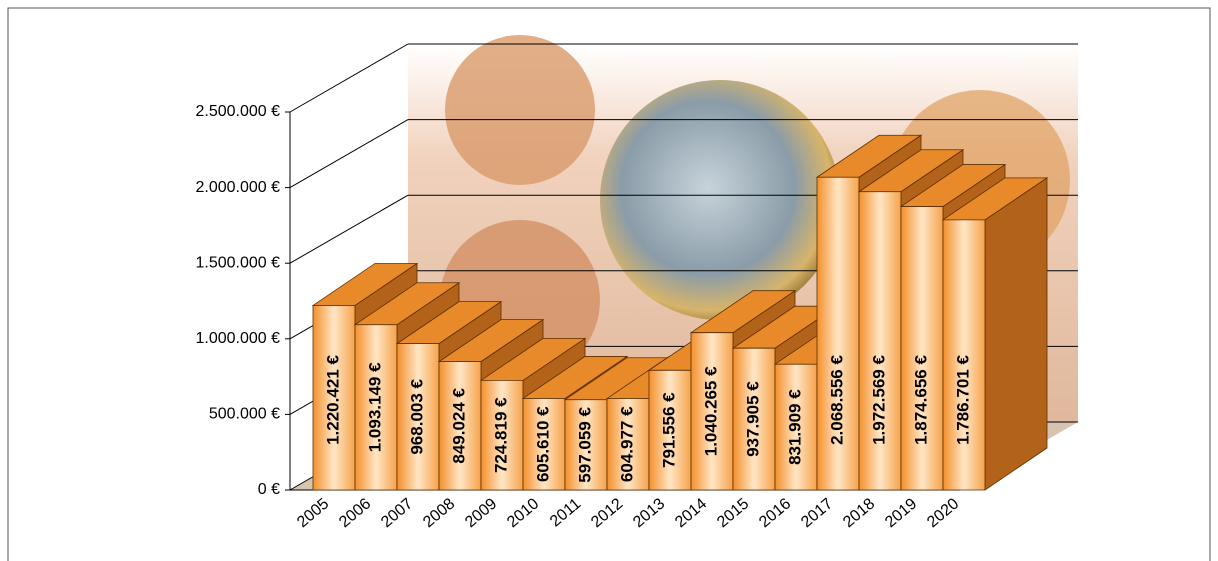  Describe the element at coordinates (733, 513) in the screenshot. I see `x-tick-label: 2015` at that location.